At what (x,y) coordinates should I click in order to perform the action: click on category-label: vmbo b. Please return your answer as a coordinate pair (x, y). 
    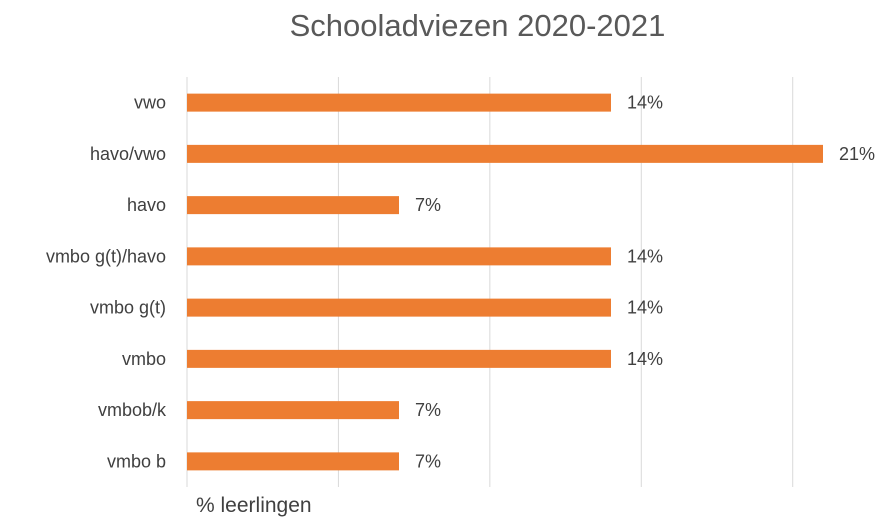
    Looking at the image, I should click on (136, 461).